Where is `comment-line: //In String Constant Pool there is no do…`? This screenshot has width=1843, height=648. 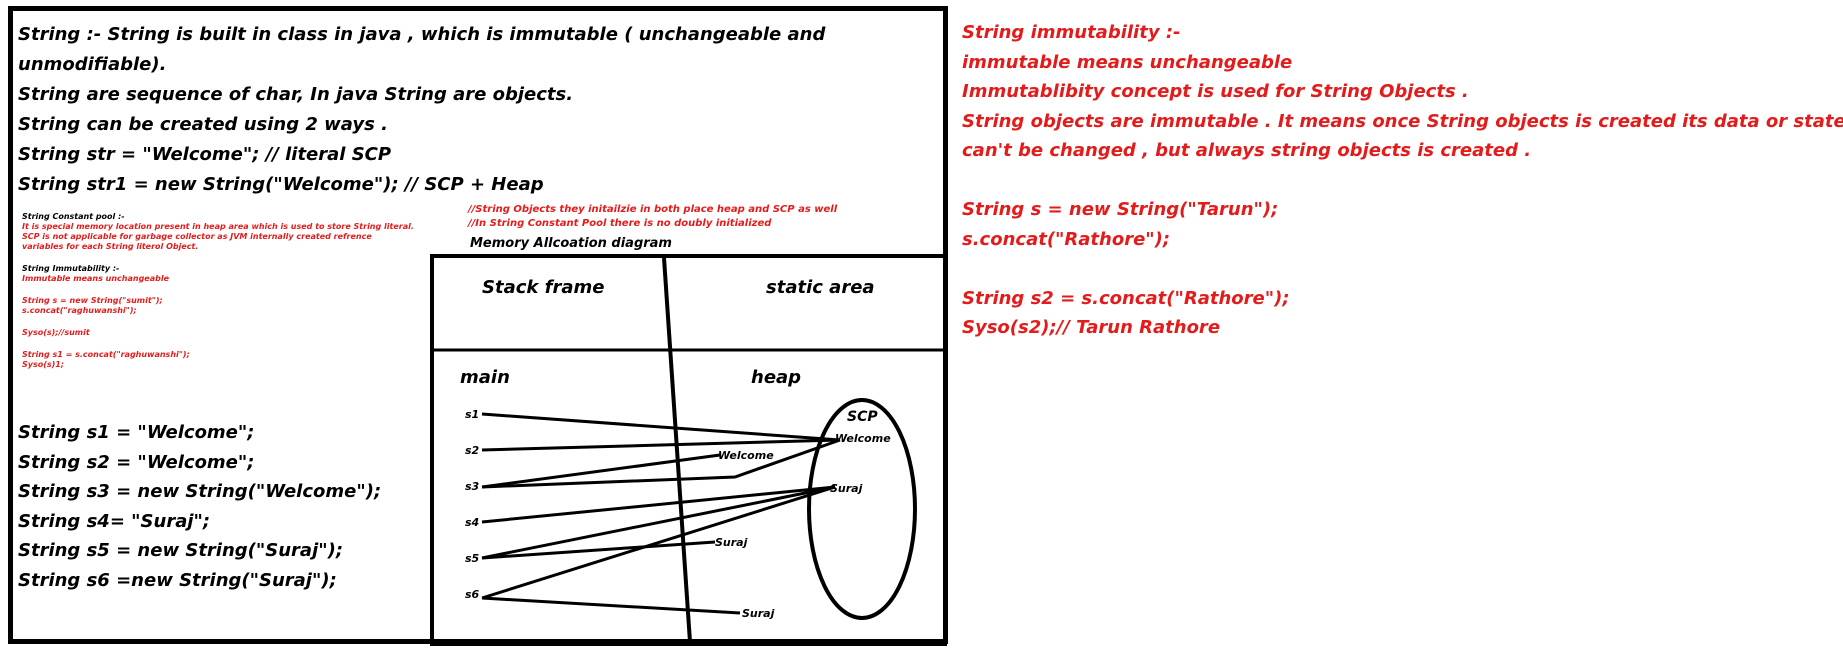
comment-line: //In String Constant Pool there is no do… is located at coordinates (620, 223).